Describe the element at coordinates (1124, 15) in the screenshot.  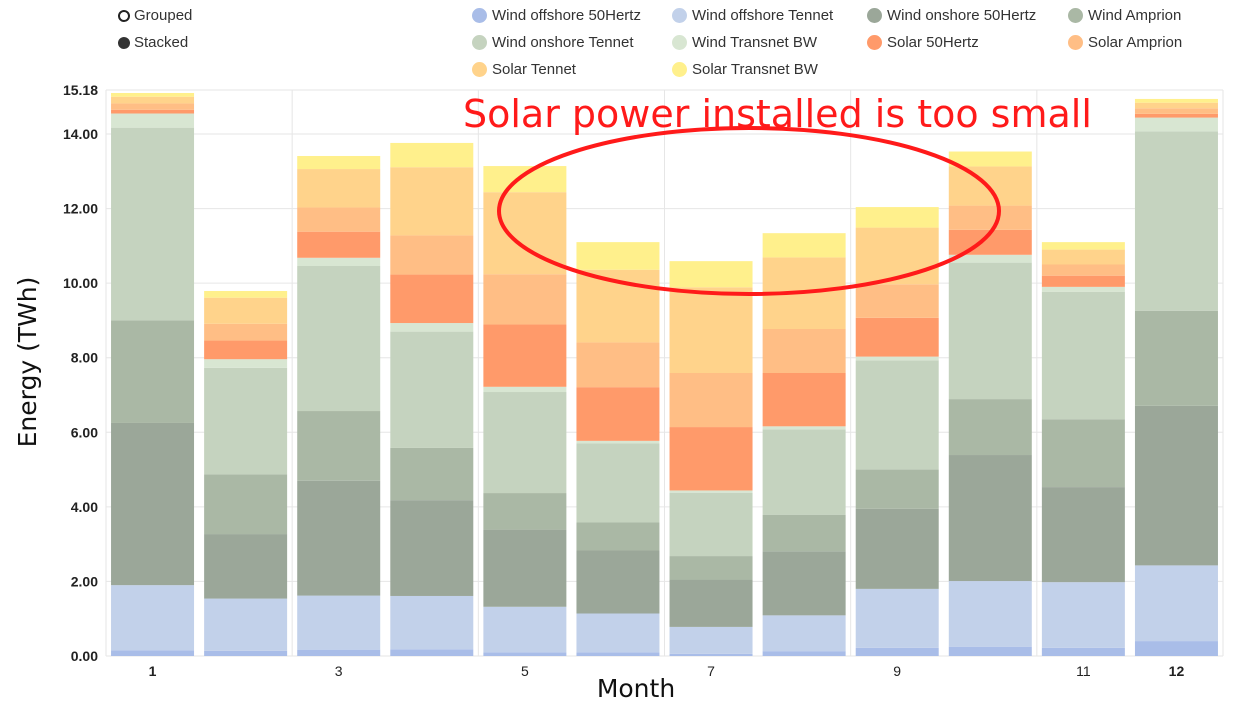
I see `legend-item: Wind Amprion` at that location.